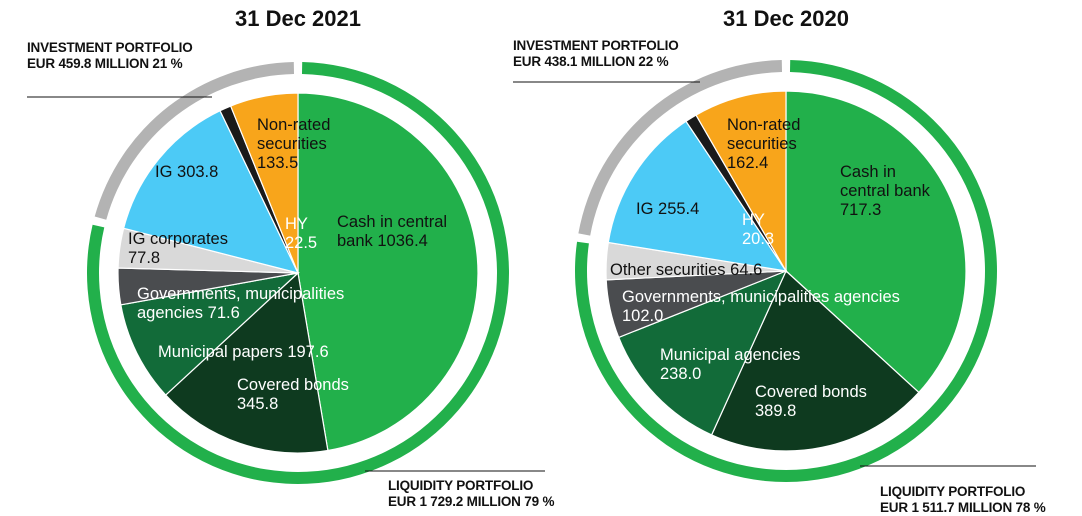 This screenshot has width=1082, height=516. Describe the element at coordinates (679, 209) in the screenshot. I see `slice-value: 255.4` at that location.